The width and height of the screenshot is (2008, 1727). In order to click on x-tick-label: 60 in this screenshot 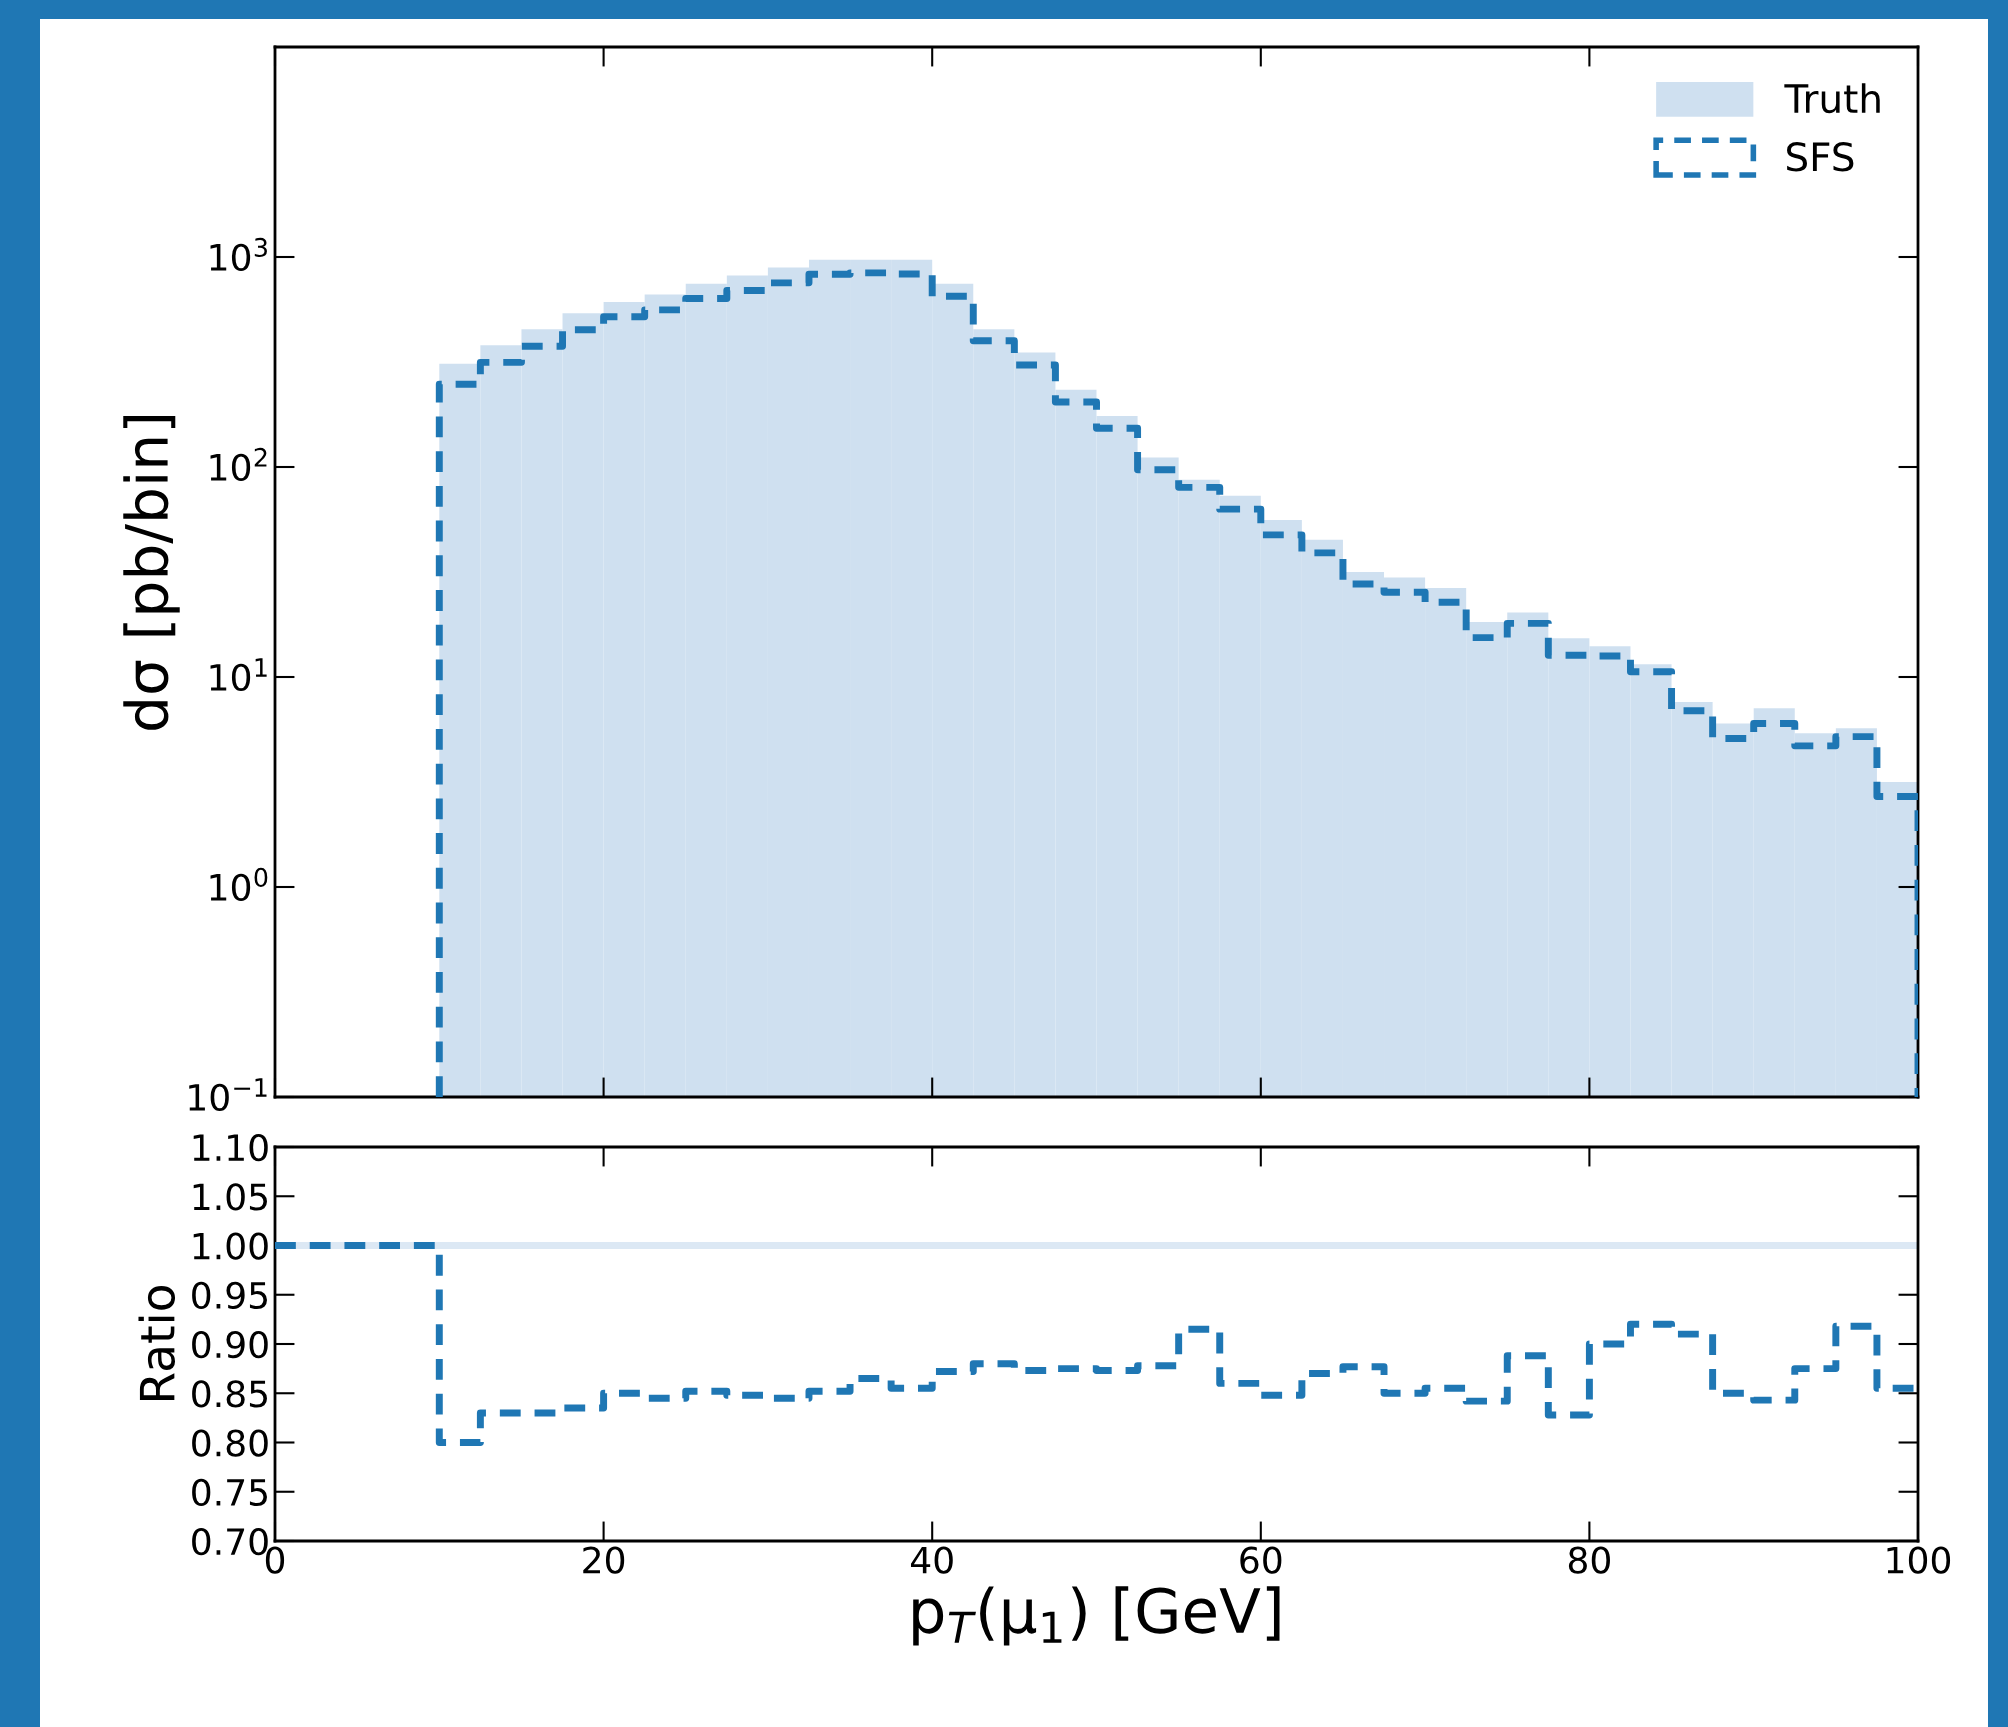, I will do `click(1261, 1560)`.